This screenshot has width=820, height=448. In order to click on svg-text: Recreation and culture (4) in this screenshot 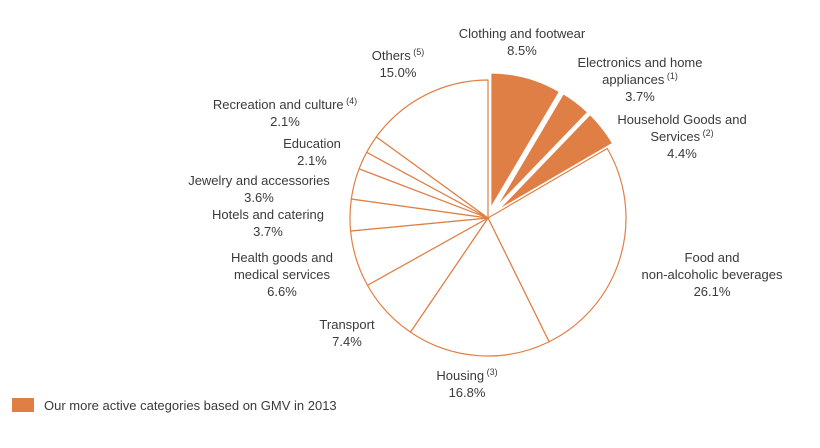, I will do `click(285, 104)`.